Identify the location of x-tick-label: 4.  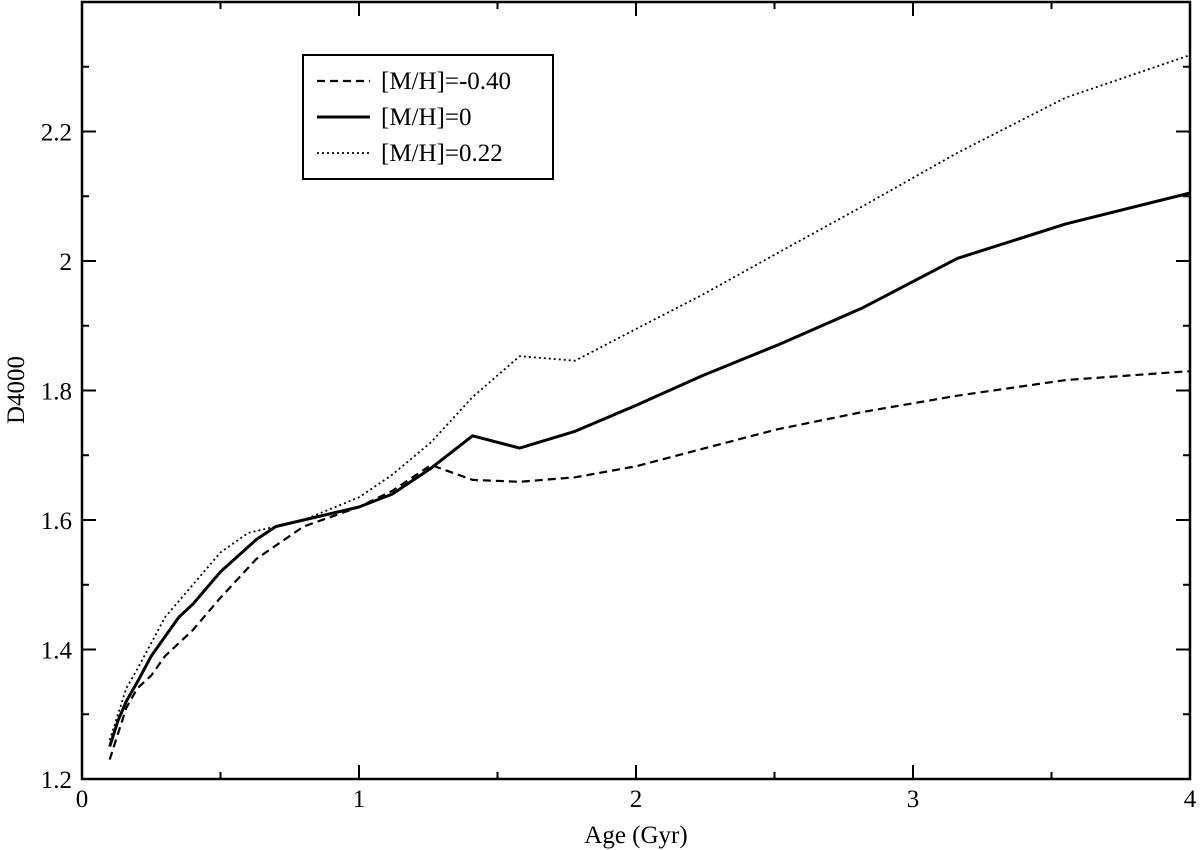
(1190, 799).